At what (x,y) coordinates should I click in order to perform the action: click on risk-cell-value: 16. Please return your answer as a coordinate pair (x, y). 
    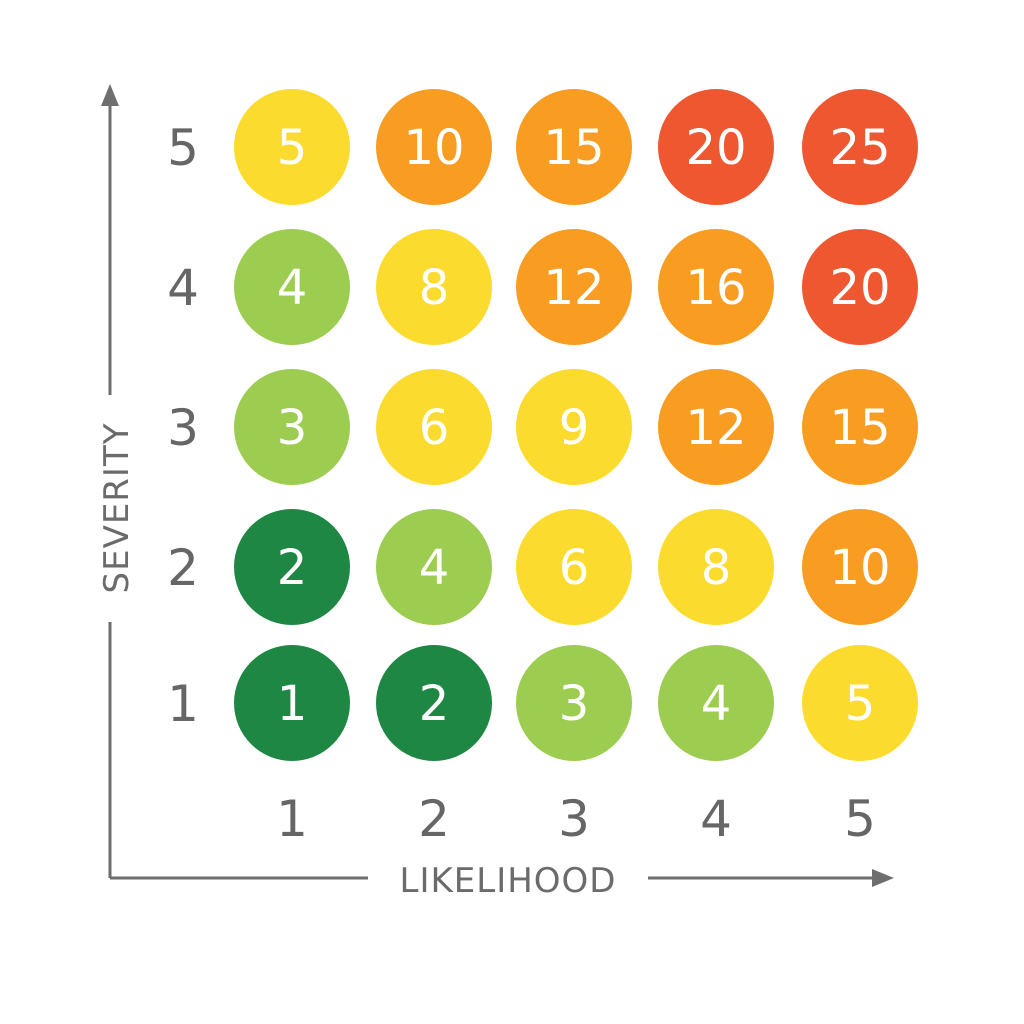
    Looking at the image, I should click on (715, 288).